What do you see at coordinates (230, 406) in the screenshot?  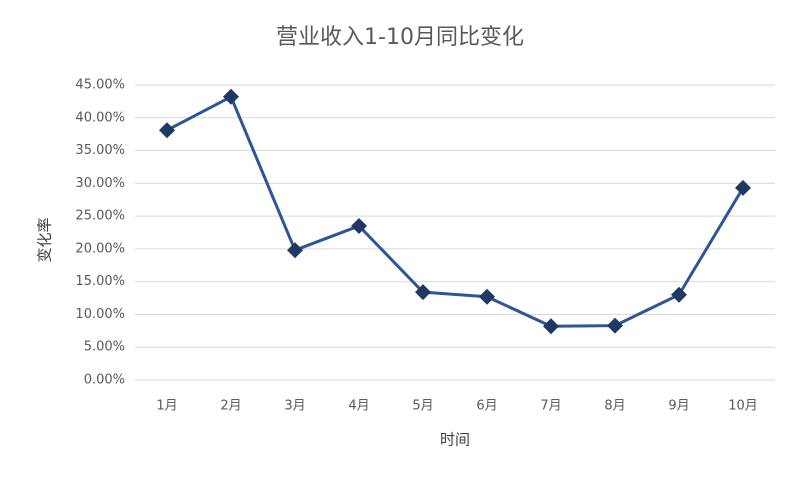 I see `x-tick-label: 2月` at bounding box center [230, 406].